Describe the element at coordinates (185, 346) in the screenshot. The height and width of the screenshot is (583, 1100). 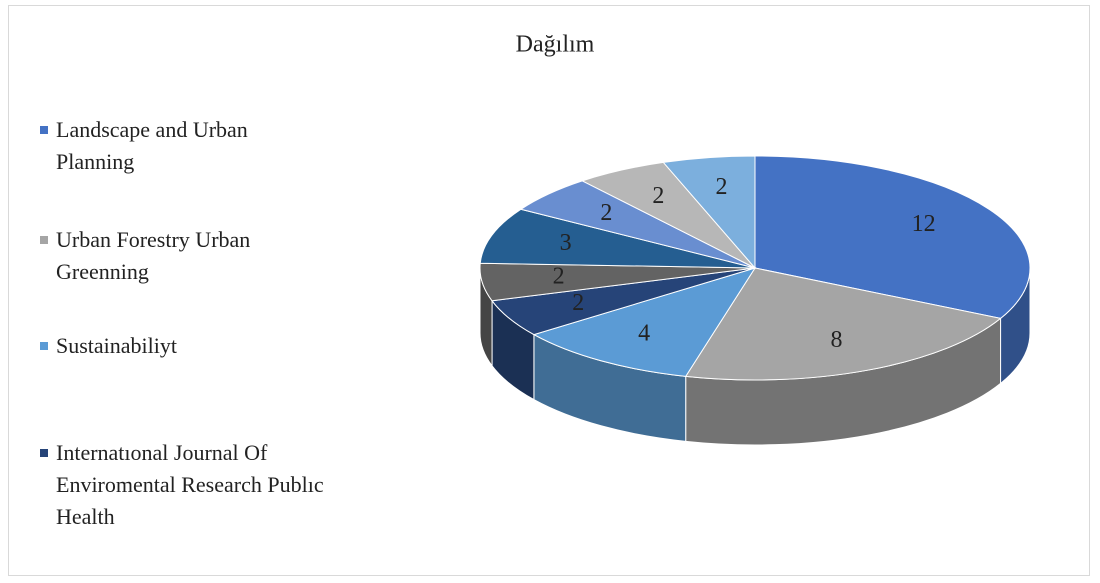
I see `legend-entry: Sustainabiliyt` at that location.